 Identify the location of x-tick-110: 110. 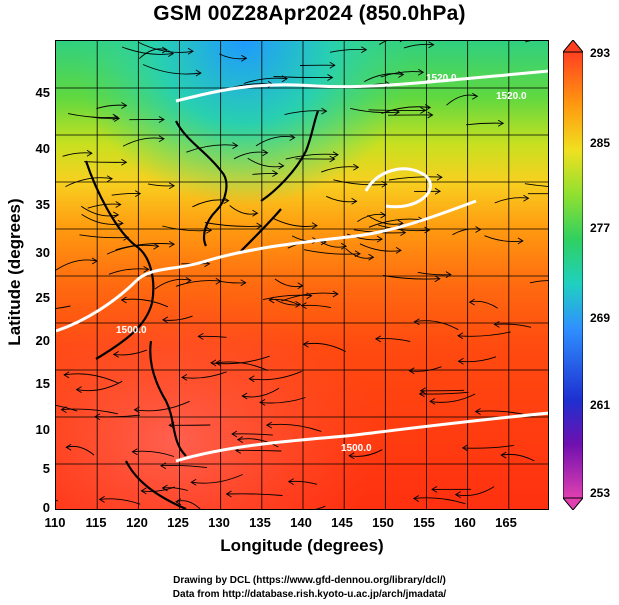
(55, 522).